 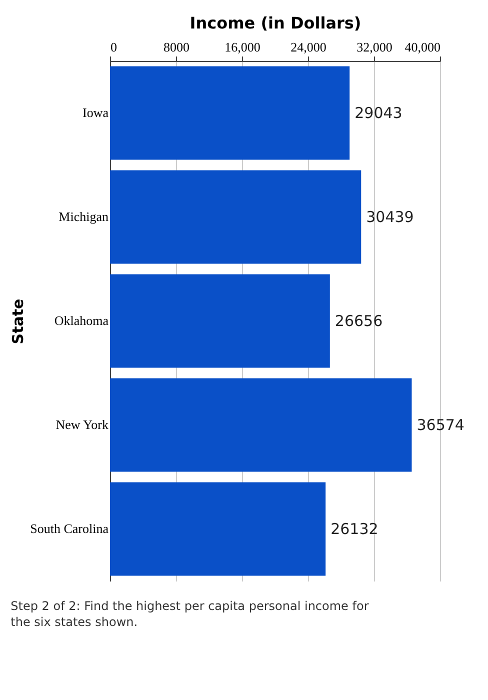 I want to click on y-tick-label: Michigan, so click(x=83, y=216).